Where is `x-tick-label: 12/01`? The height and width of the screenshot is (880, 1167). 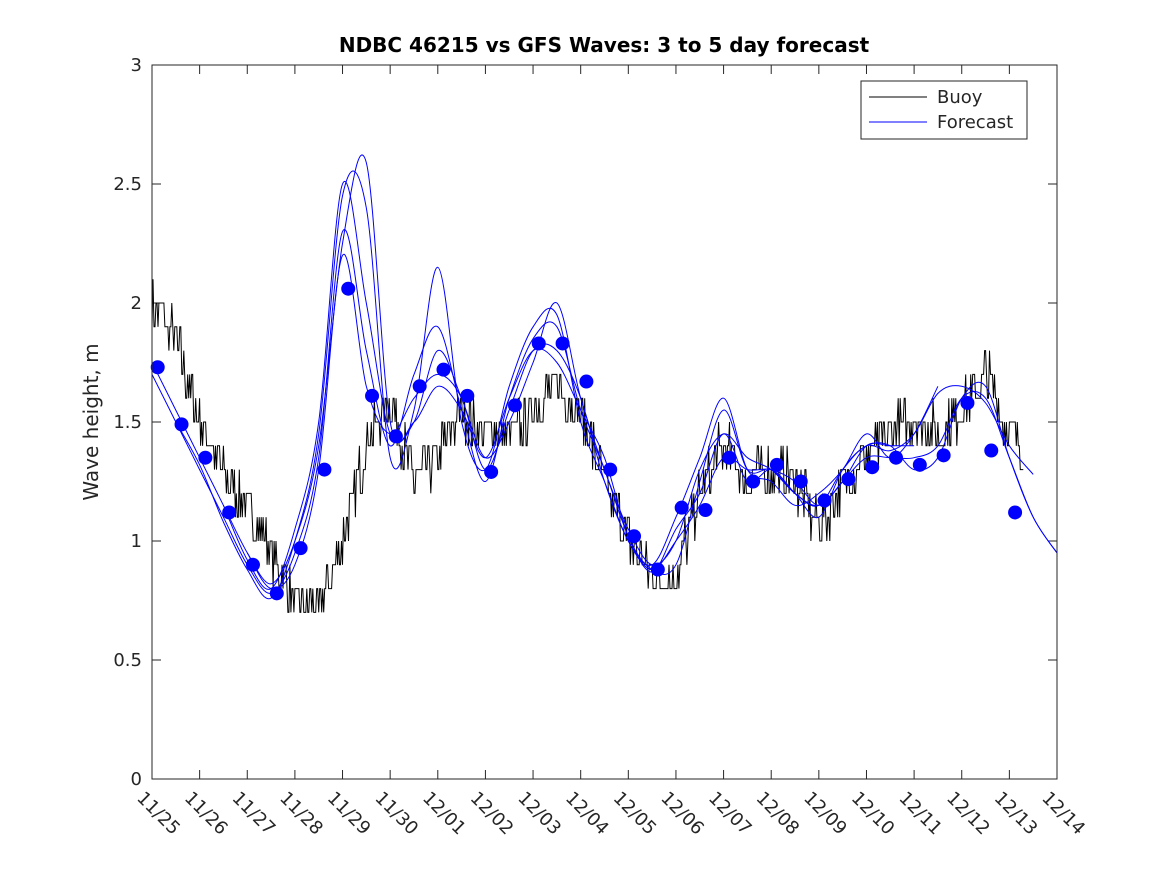
x-tick-label: 12/01 is located at coordinates (444, 814).